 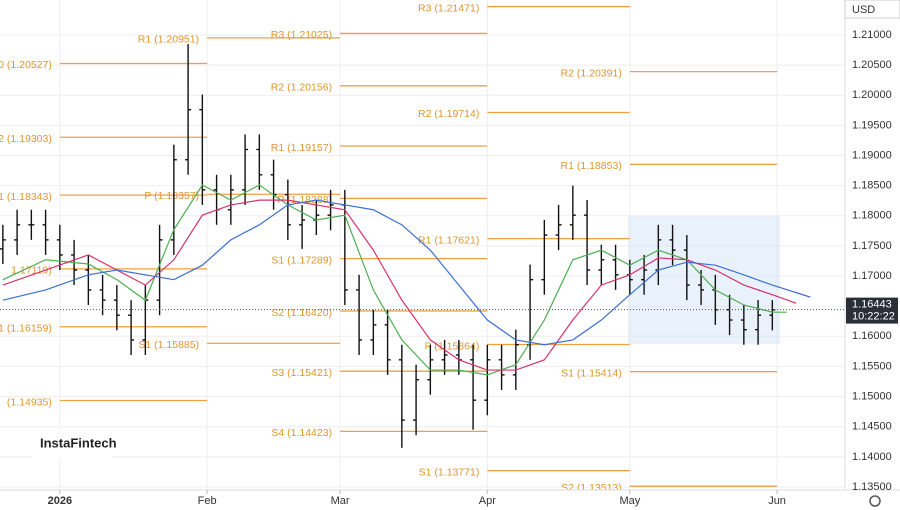 I want to click on x-tick-label: Jun, so click(x=777, y=501).